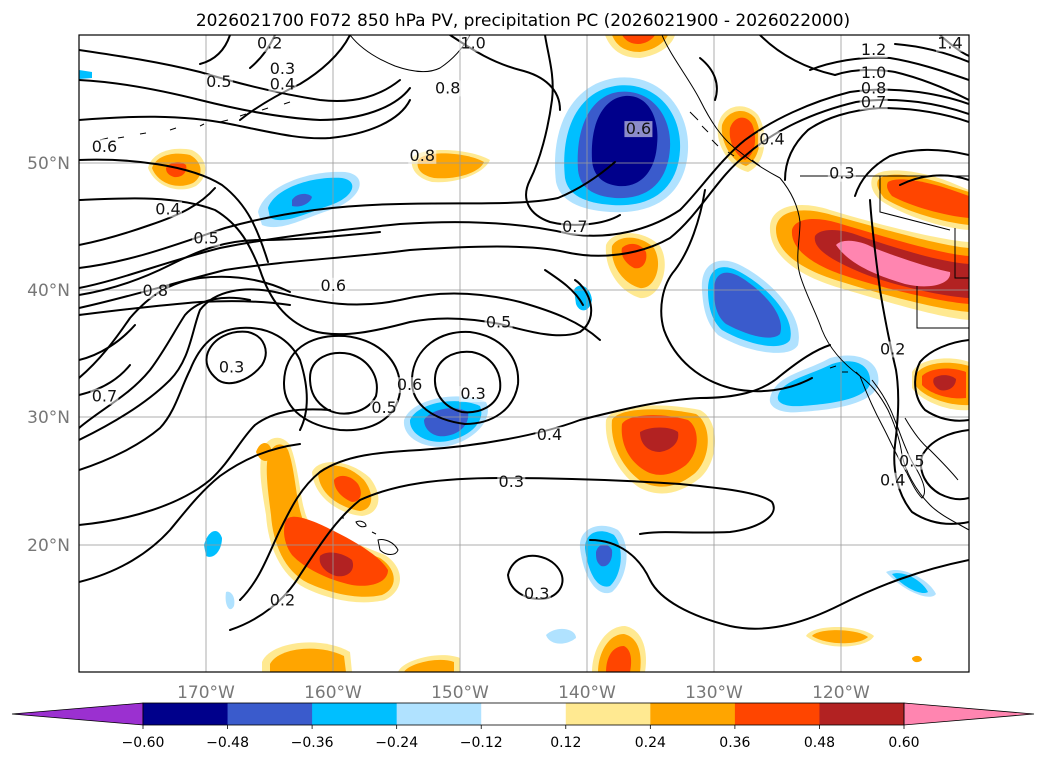 This screenshot has width=1047, height=765. I want to click on pos-anomaly-bottom-4-mid, so click(840, 637).